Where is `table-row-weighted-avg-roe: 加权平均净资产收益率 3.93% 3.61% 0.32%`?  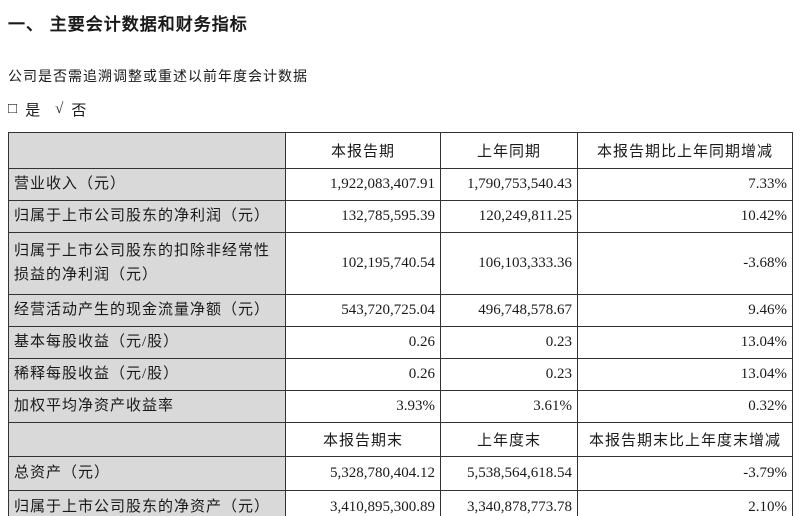 table-row-weighted-avg-roe: 加权平均净资产收益率 3.93% 3.61% 0.32% is located at coordinates (400, 406).